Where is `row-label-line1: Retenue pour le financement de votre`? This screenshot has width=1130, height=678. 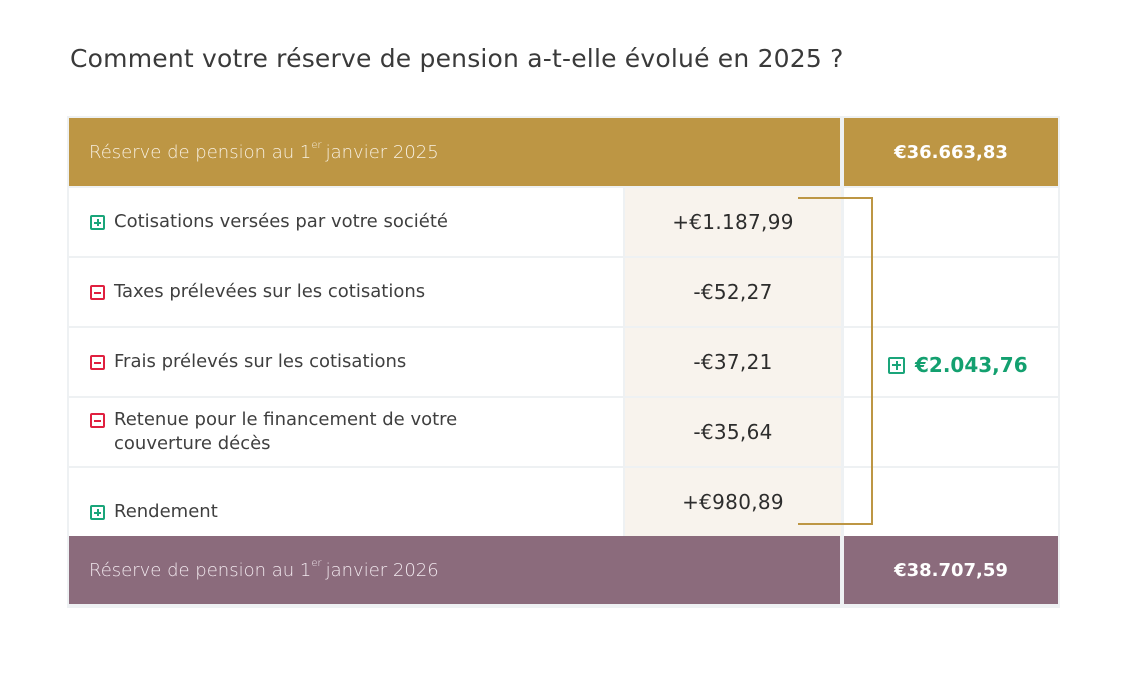 row-label-line1: Retenue pour le financement de votre is located at coordinates (286, 419).